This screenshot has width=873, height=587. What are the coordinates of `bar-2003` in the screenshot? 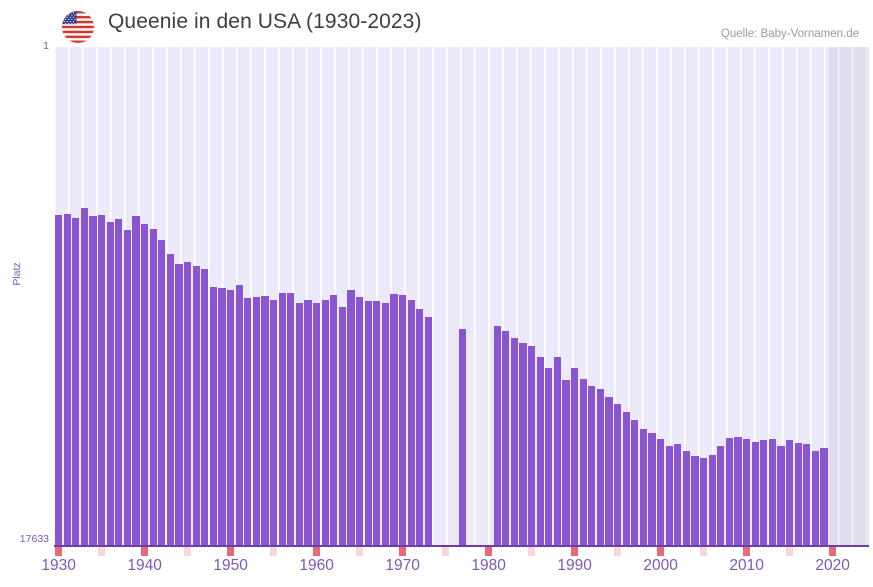 It's located at (686, 497).